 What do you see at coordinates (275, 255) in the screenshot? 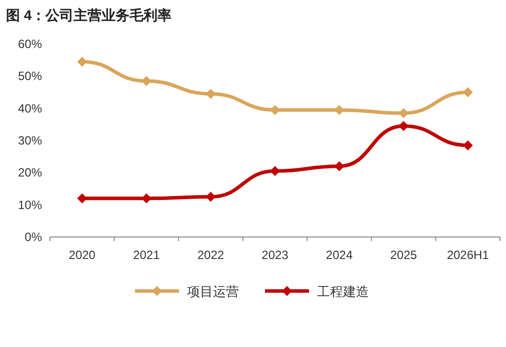
I see `x-tick-label: 2023` at bounding box center [275, 255].